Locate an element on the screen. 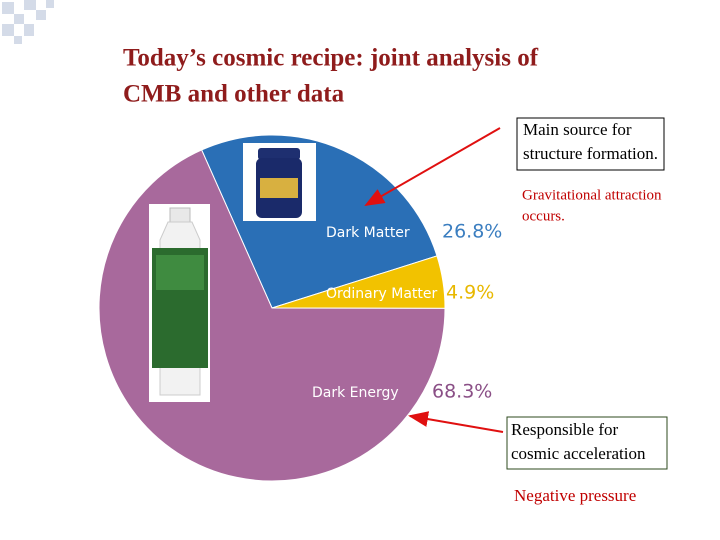 Image resolution: width=720 pixels, height=540 pixels. note-text: Gravitational attraction is located at coordinates (592, 195).